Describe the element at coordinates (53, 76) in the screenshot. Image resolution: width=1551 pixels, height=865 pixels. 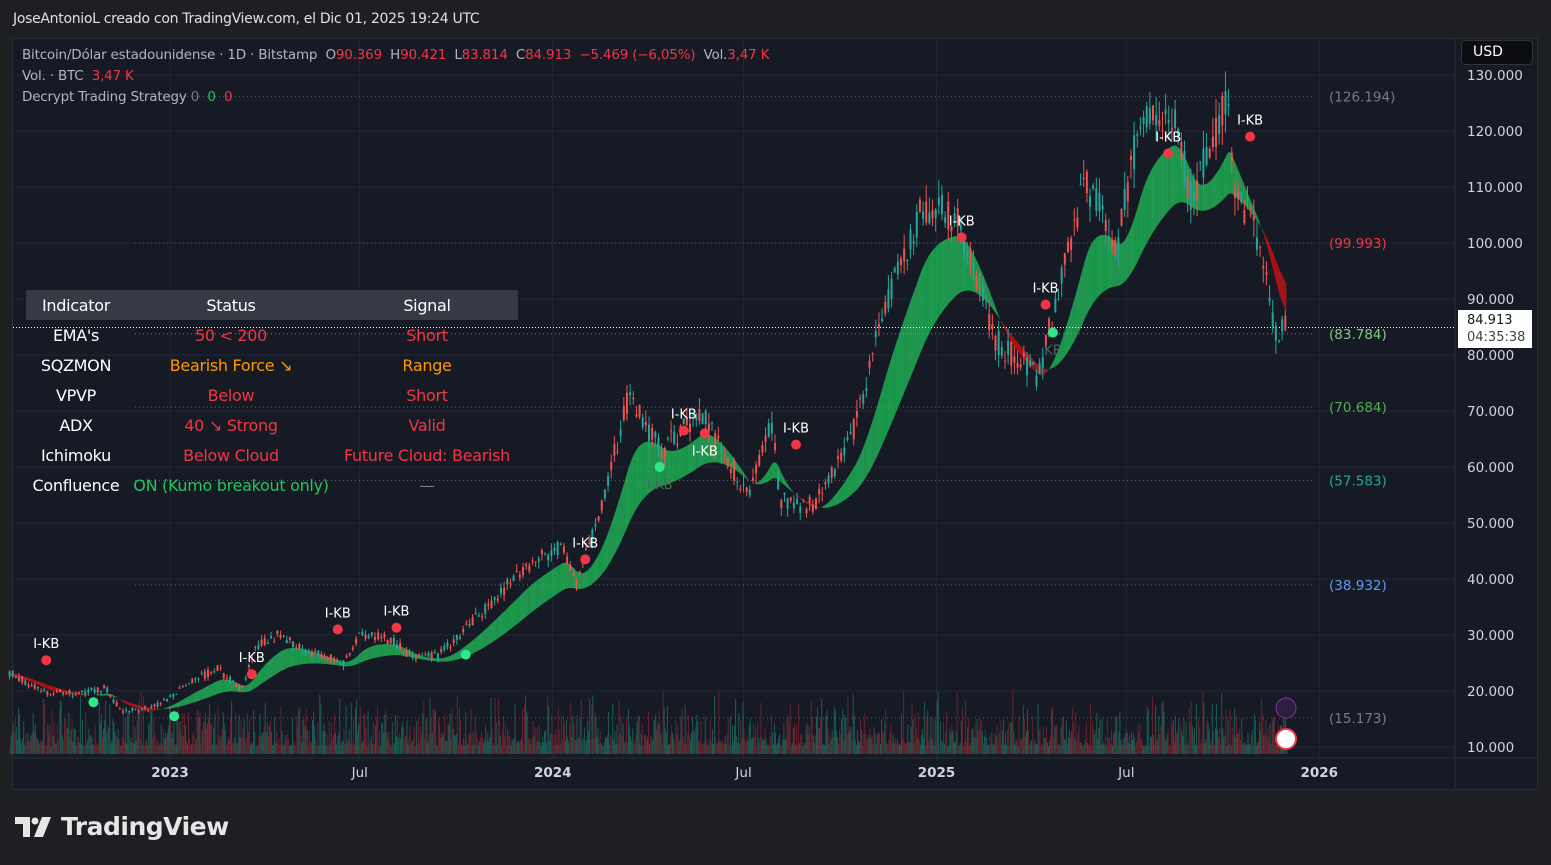
I see `volume-indicator-title: Vol. · BTC` at that location.